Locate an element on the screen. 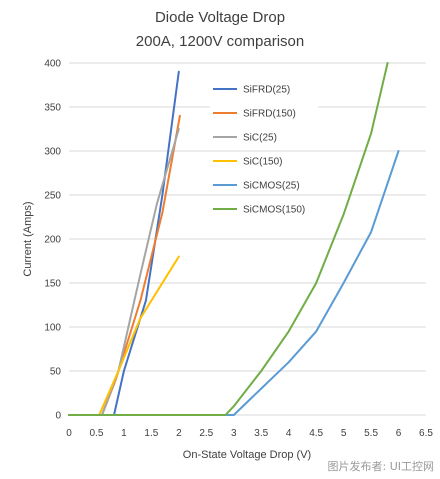 The width and height of the screenshot is (440, 479). legend-label: SiFRD(25) is located at coordinates (266, 90).